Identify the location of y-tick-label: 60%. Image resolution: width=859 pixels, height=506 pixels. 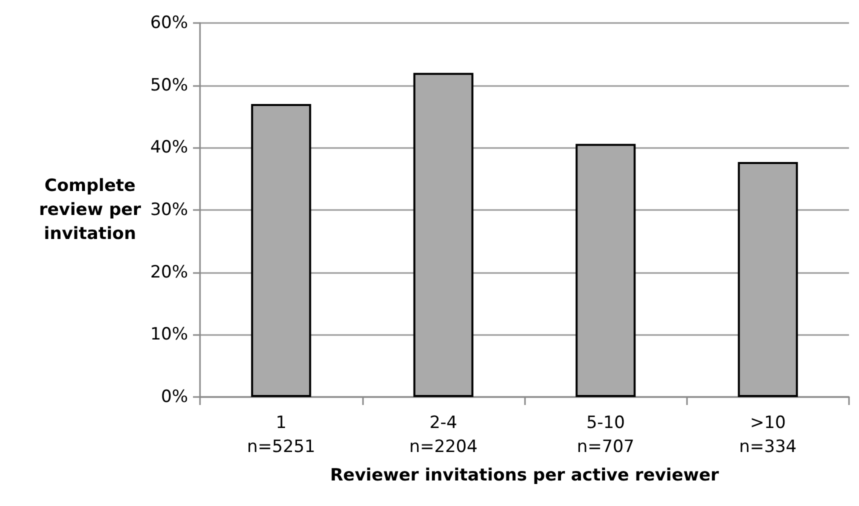
(169, 23).